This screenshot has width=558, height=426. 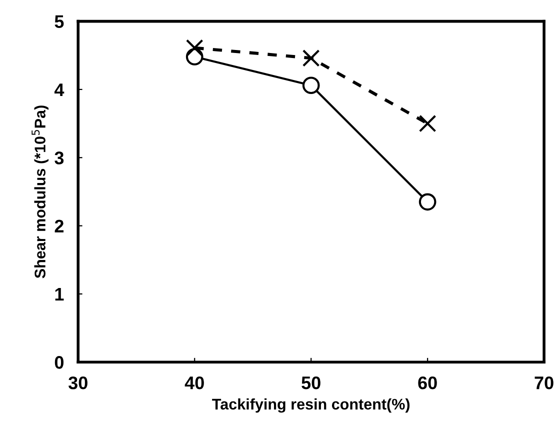 I want to click on y-tick-label: 4, so click(x=59, y=90).